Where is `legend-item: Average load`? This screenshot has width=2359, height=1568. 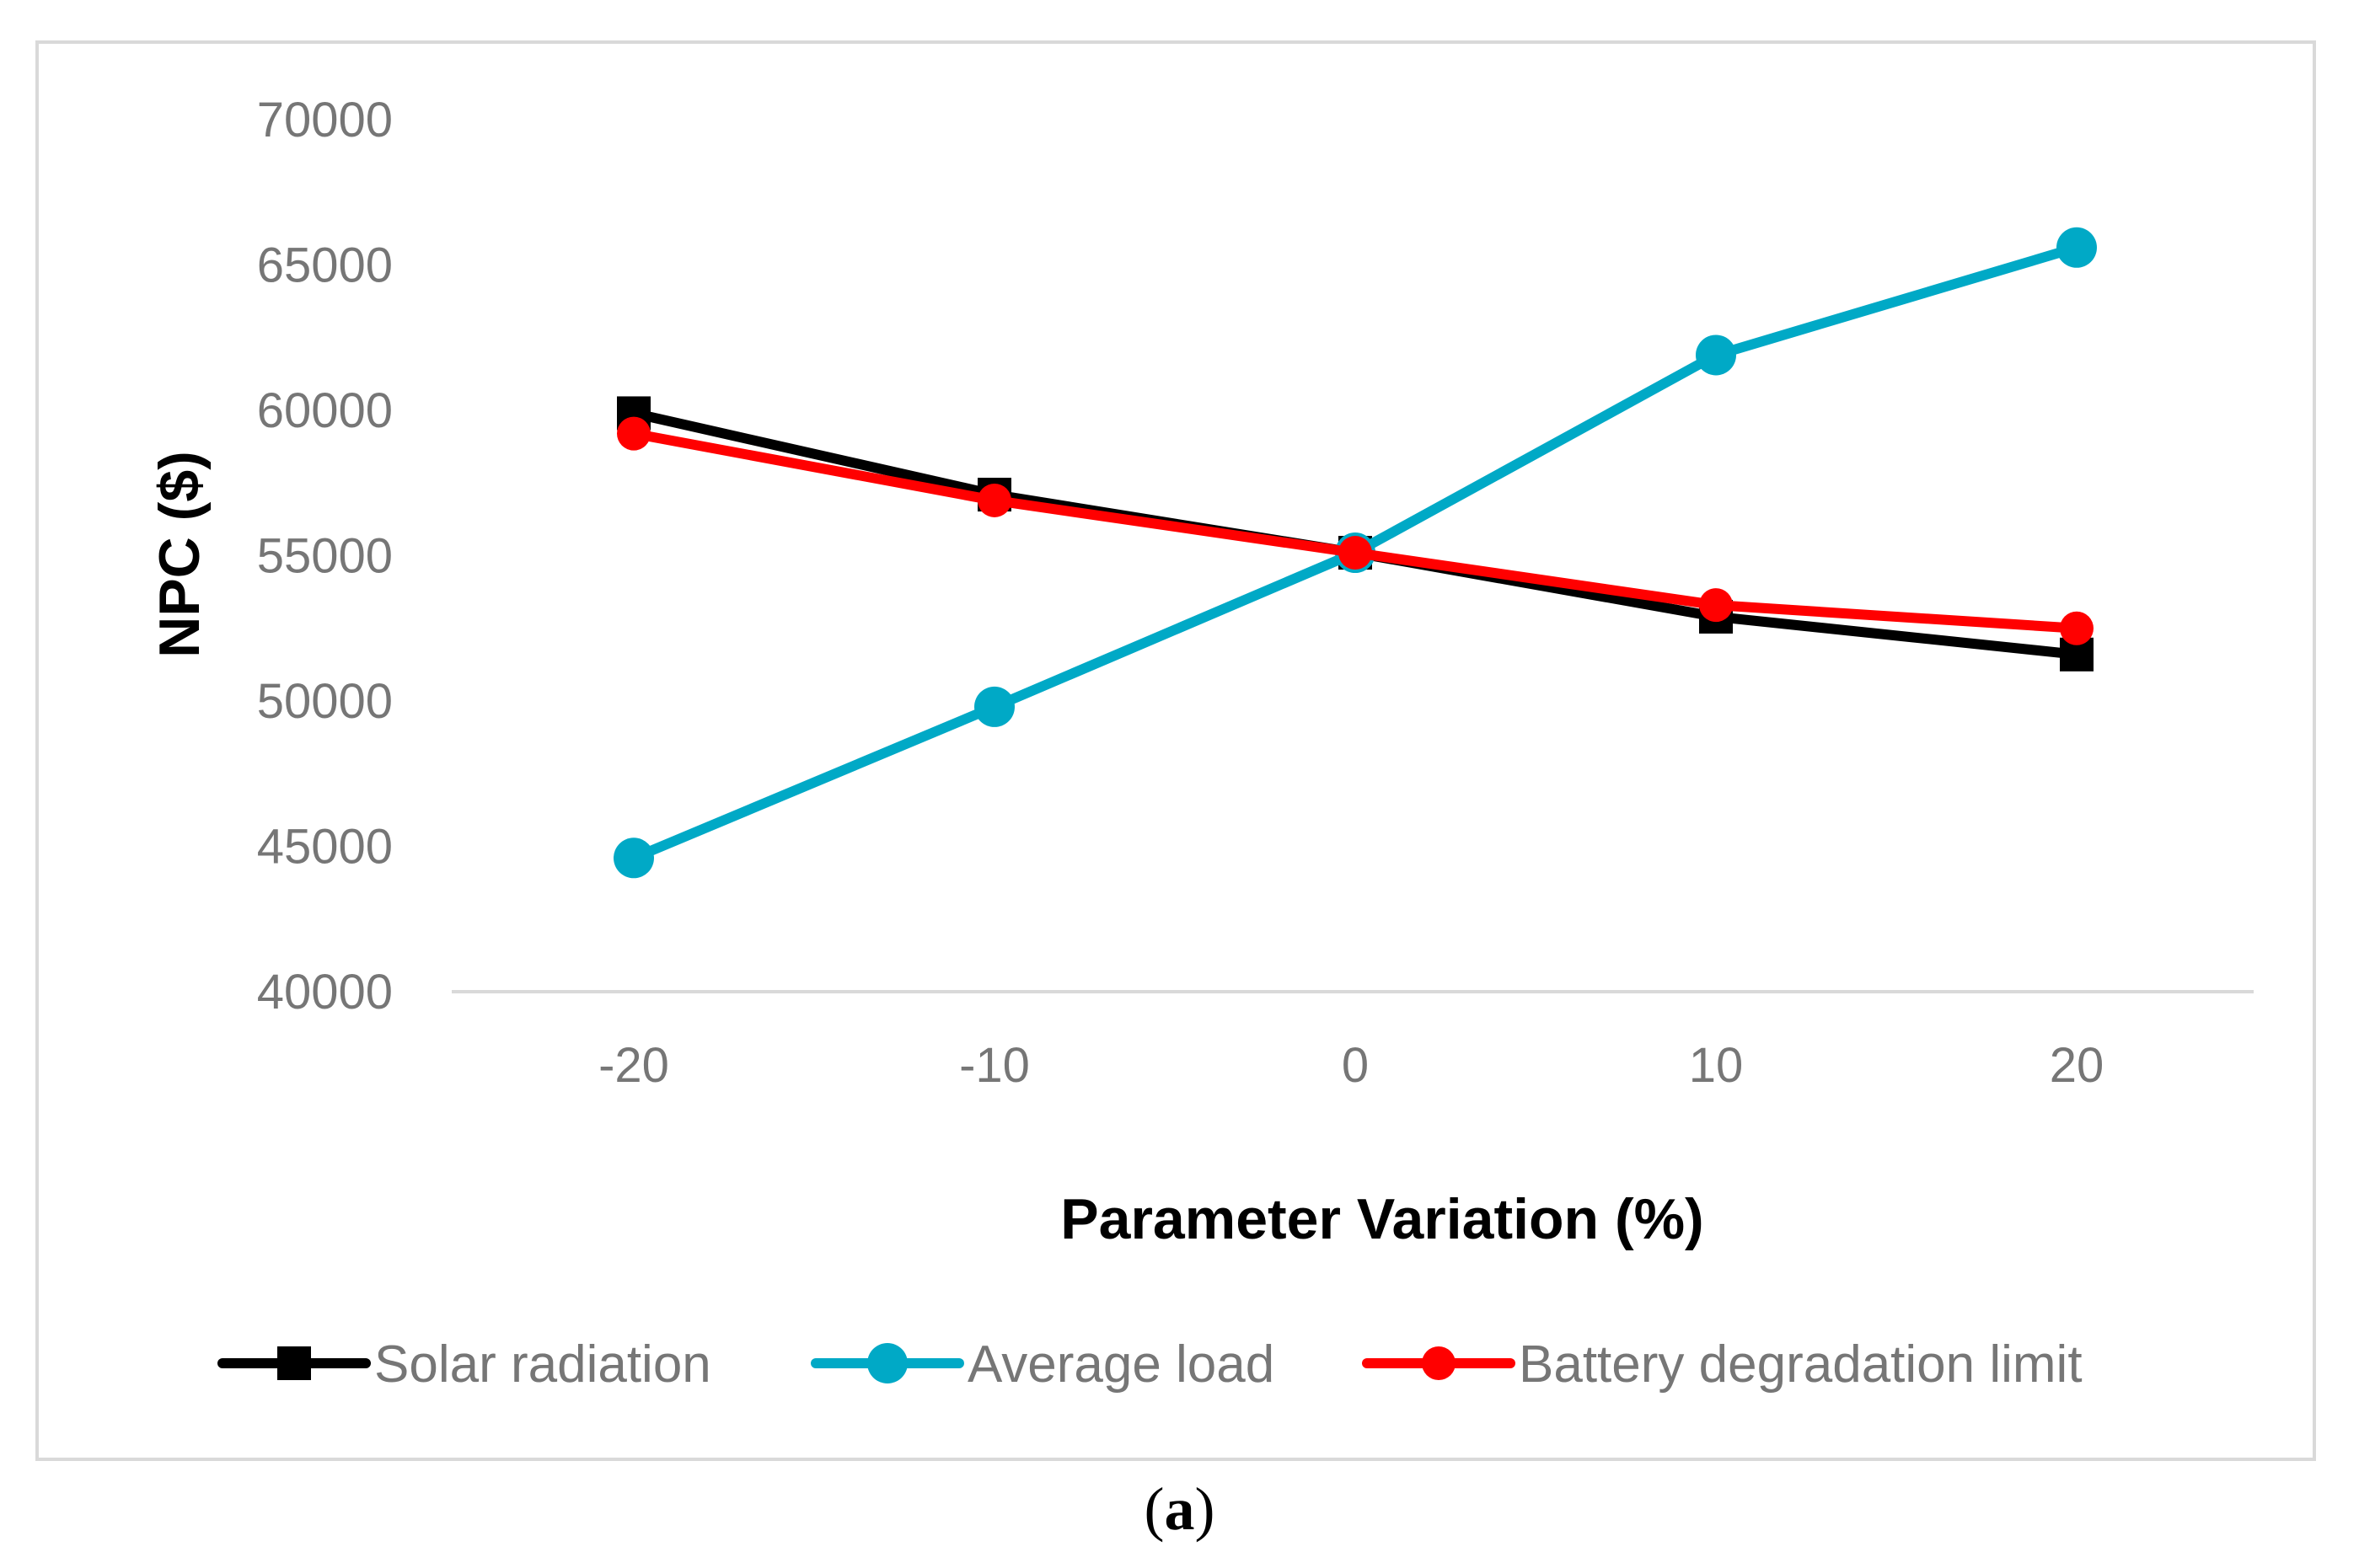
legend-item: Average load is located at coordinates (1042, 1364).